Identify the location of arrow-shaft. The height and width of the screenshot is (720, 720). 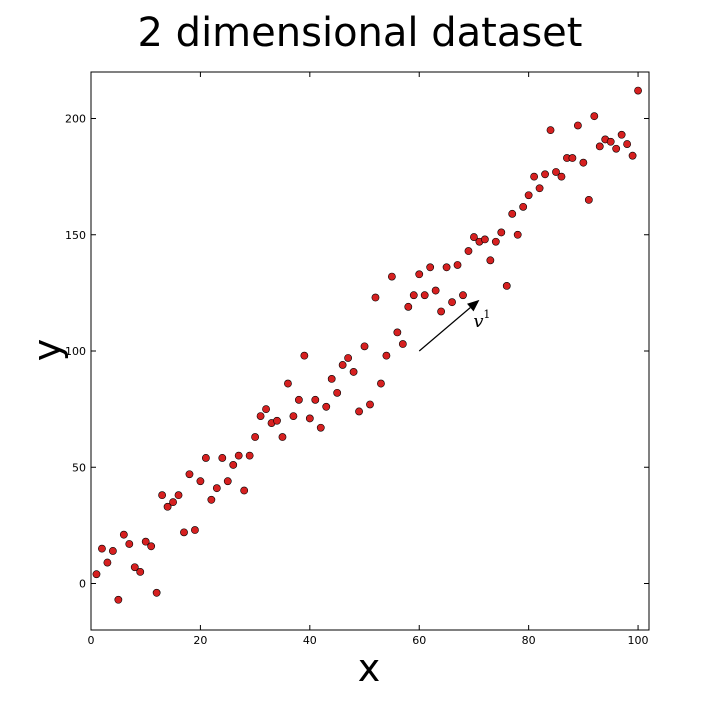
(444, 329).